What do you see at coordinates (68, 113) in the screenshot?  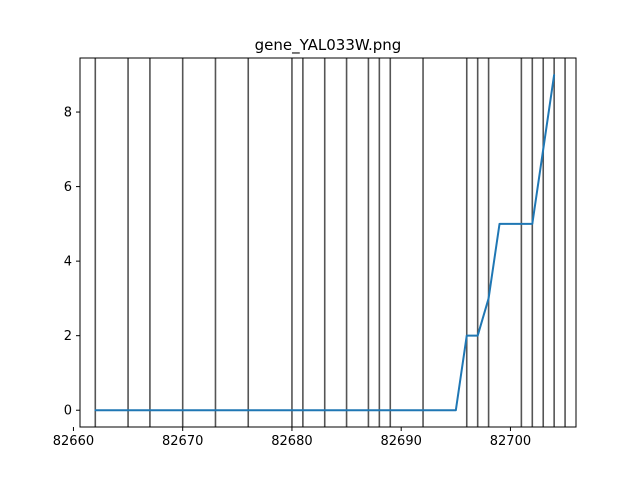 I see `y-tick-label-4: 8` at bounding box center [68, 113].